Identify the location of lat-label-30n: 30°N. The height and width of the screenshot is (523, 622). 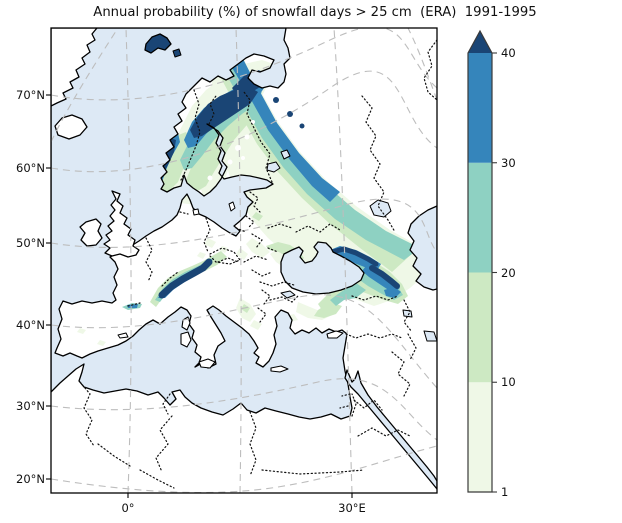
(30, 406).